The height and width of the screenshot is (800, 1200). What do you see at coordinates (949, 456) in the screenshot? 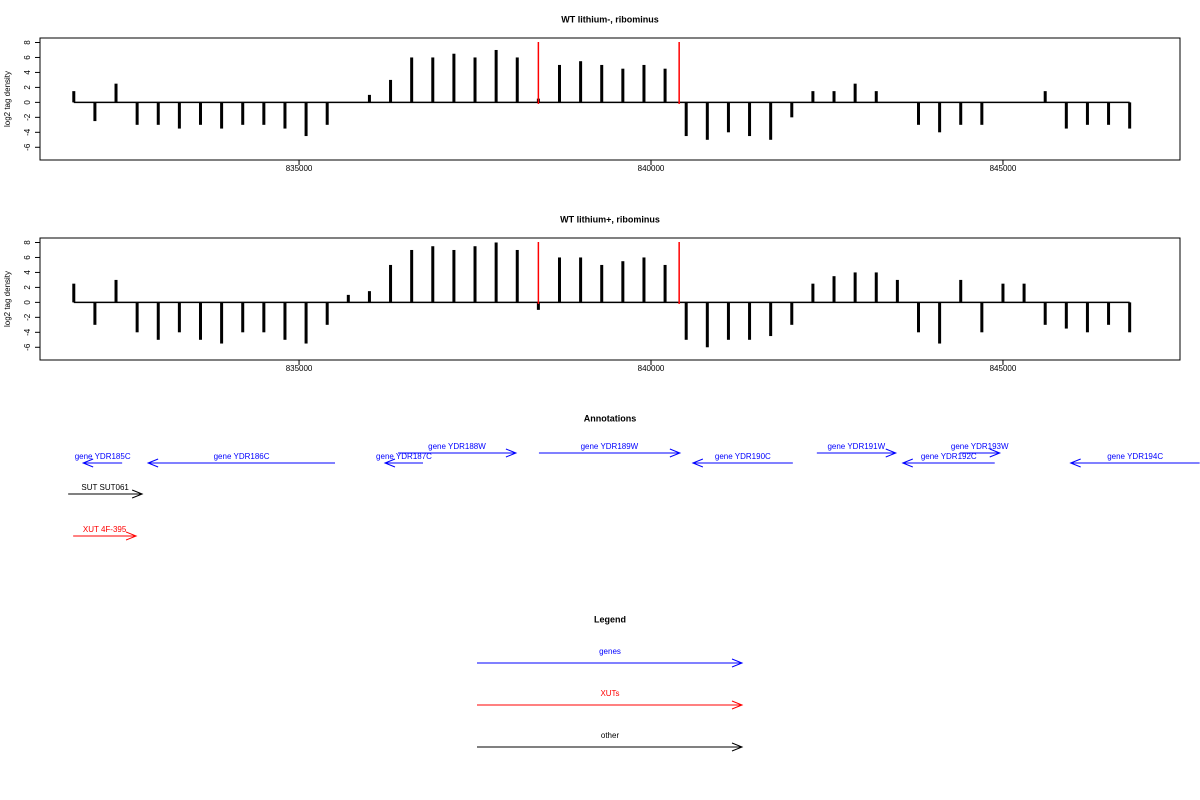
I see `feature-label: gene YDR192C` at bounding box center [949, 456].